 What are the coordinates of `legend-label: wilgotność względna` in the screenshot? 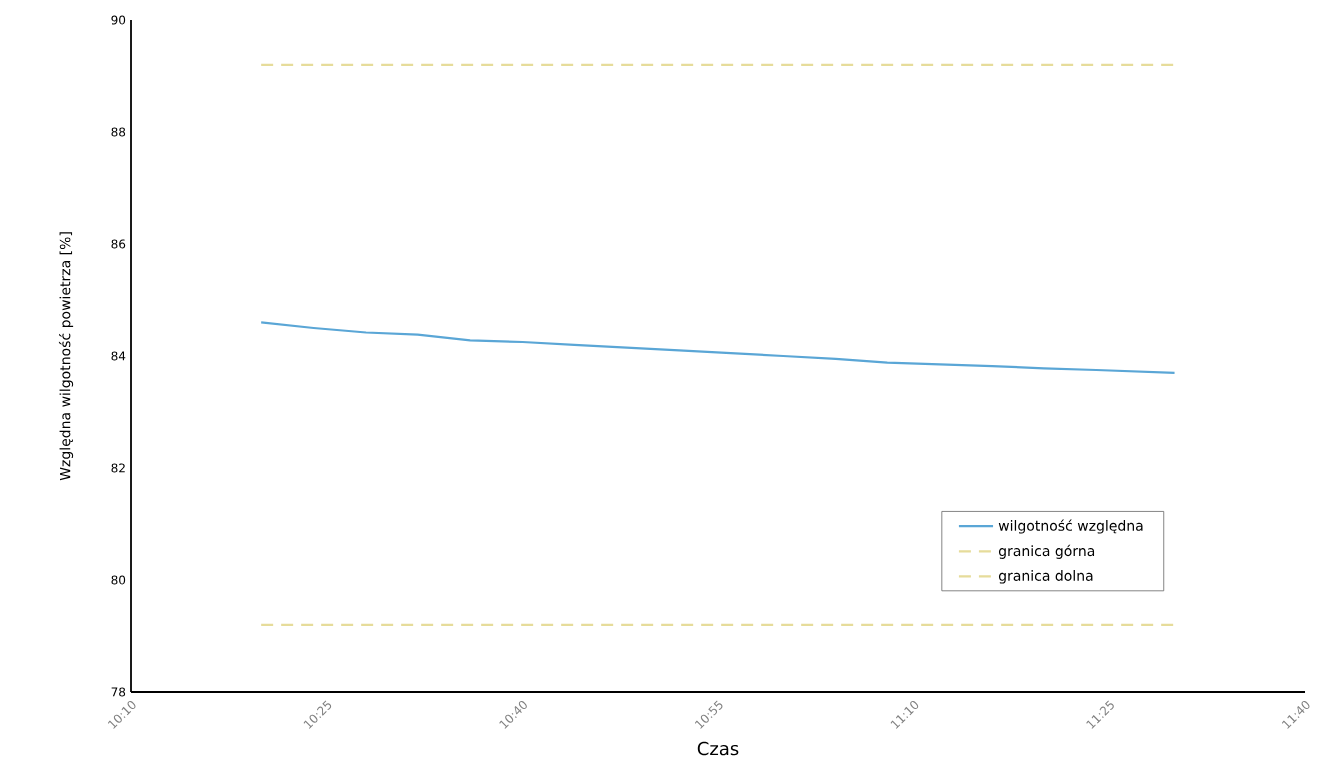 It's located at (1070, 526).